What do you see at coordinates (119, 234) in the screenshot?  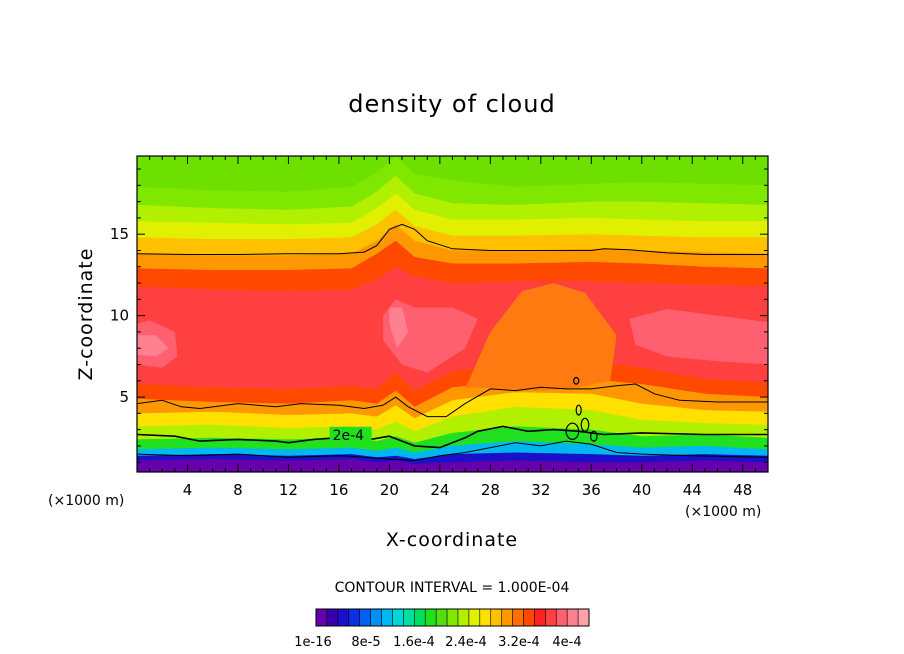 I see `y-tick-label: 15` at bounding box center [119, 234].